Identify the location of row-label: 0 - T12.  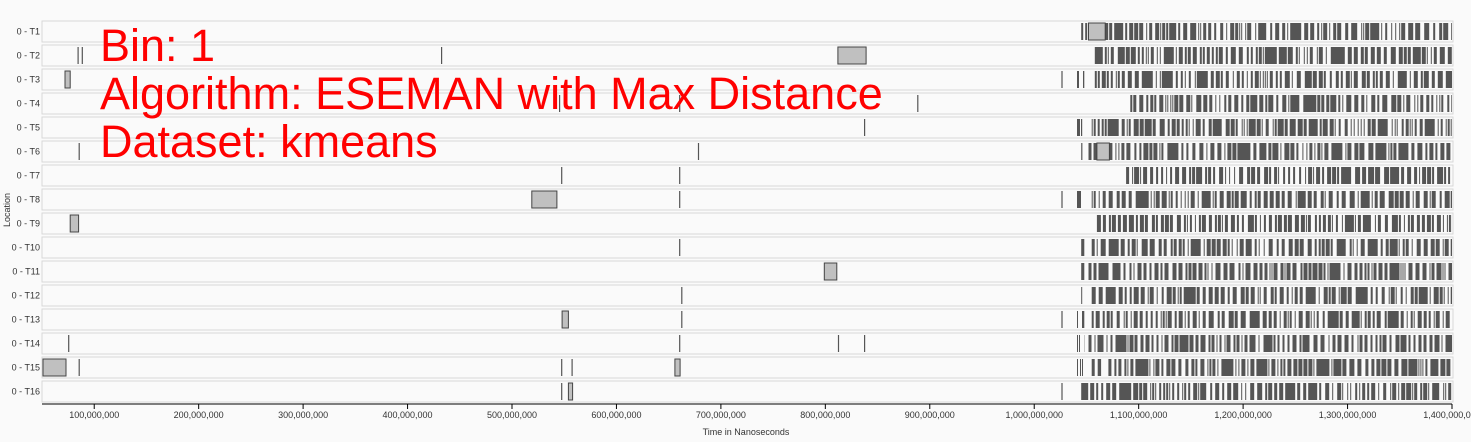
(26, 296).